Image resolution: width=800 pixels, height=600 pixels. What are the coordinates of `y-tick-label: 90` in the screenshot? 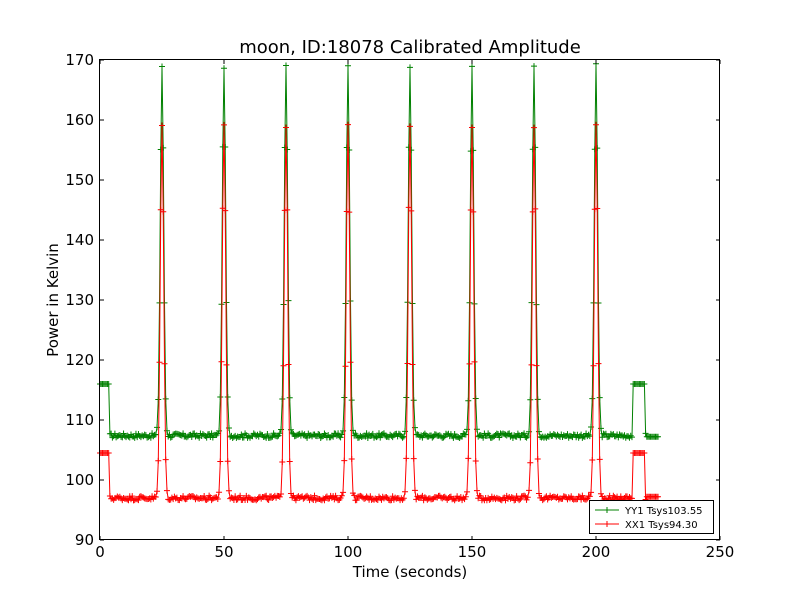 It's located at (84, 540).